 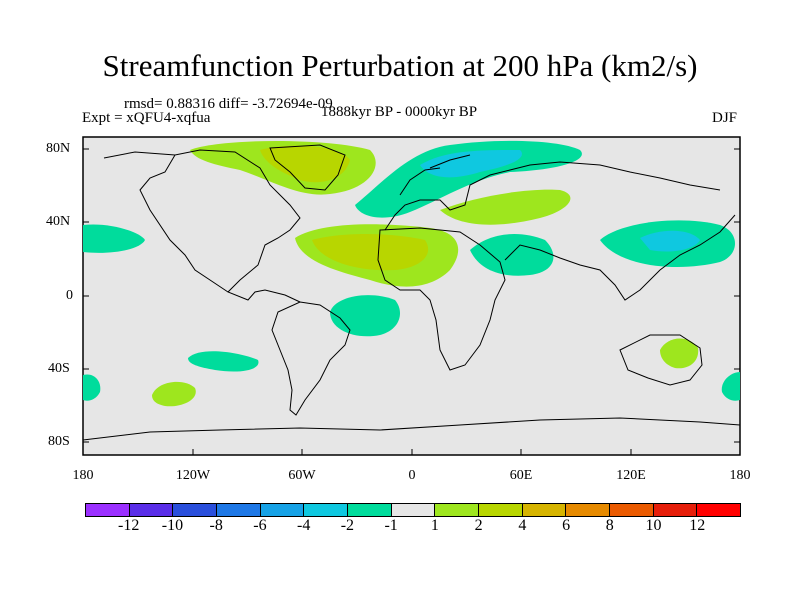 I want to click on coast-asia, so click(x=620, y=257).